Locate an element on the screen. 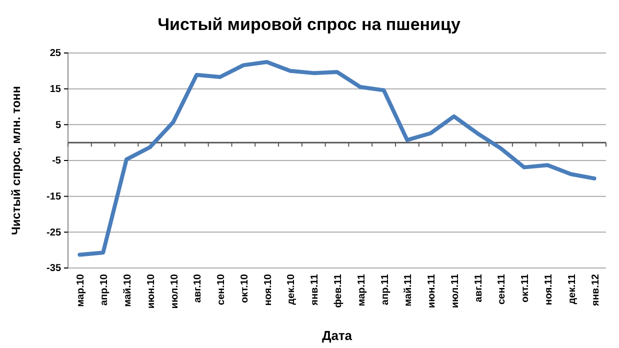 The image size is (619, 348). y-axis-title: Чистый спрос, млн. тонн is located at coordinates (16, 161).